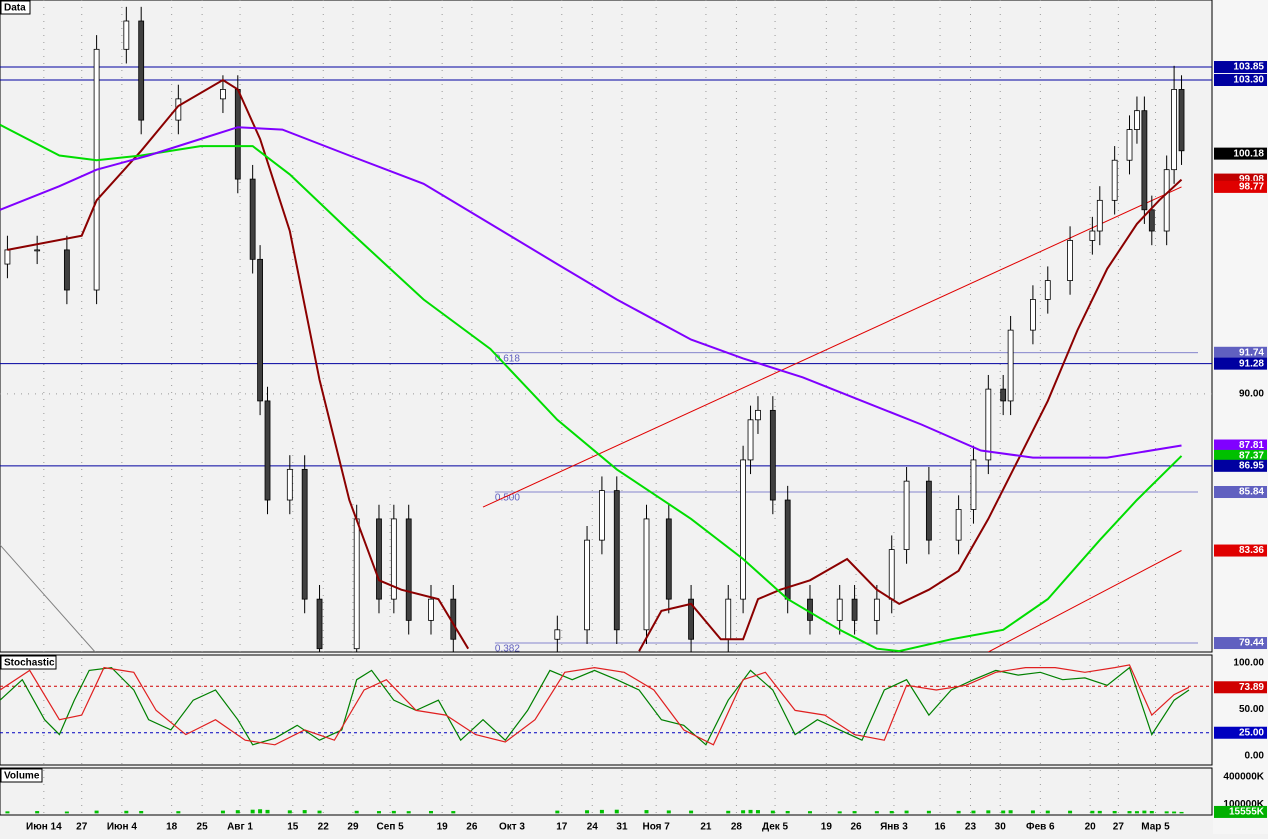 Image resolution: width=1268 pixels, height=839 pixels. Describe the element at coordinates (1251, 709) in the screenshot. I see `y-tick-label: 50.00` at that location.